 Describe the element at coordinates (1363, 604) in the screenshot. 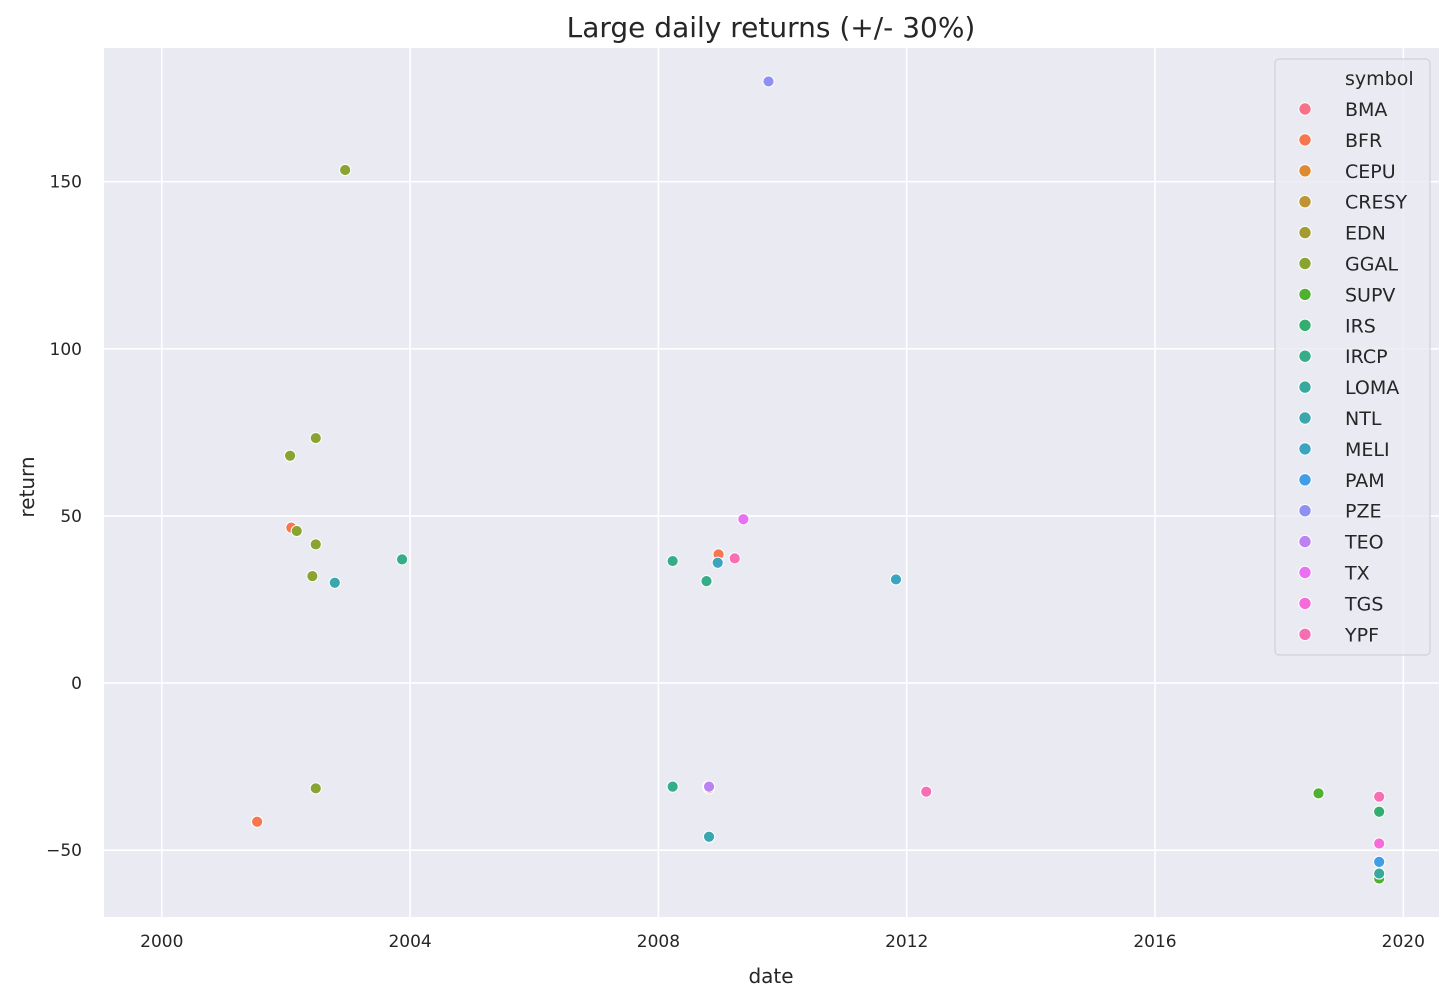

I see `legend-label: TGS` at that location.